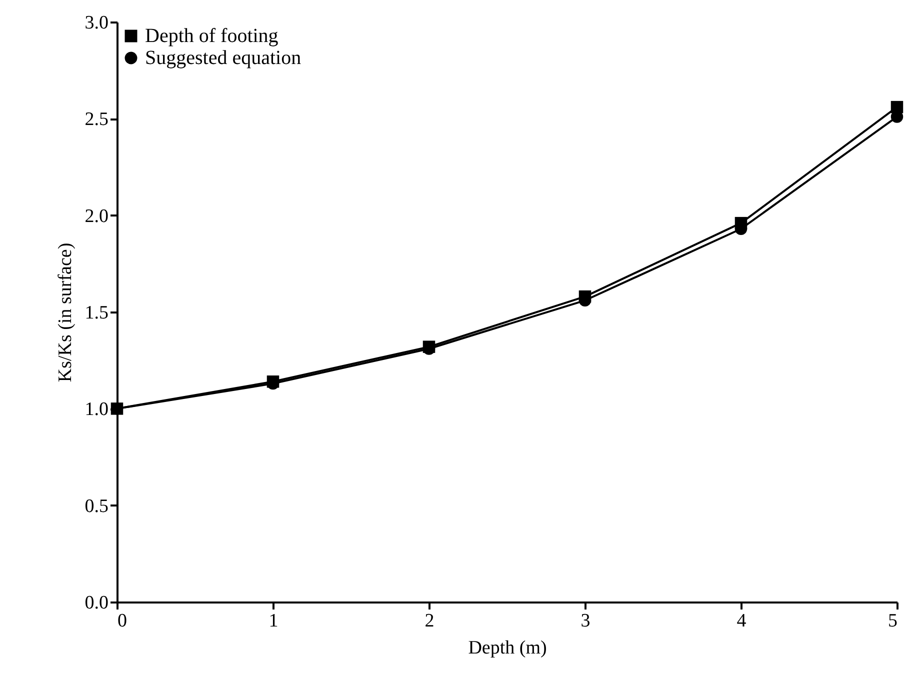 The image size is (905, 698). I want to click on x-tick-label: 3, so click(585, 621).